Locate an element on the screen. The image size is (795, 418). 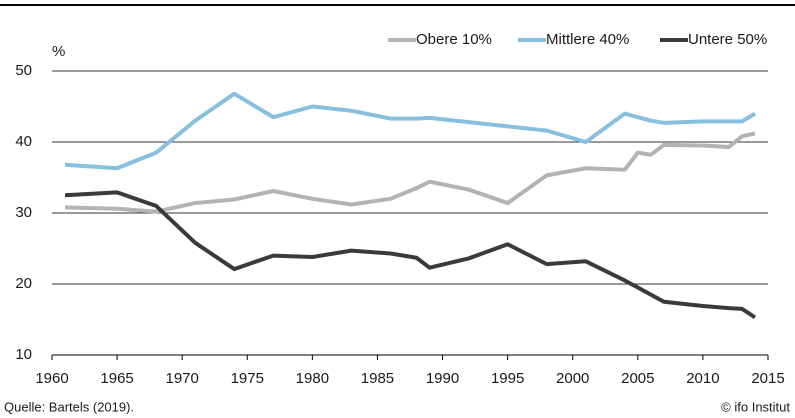
x-tick-label: 2015 is located at coordinates (767, 378).